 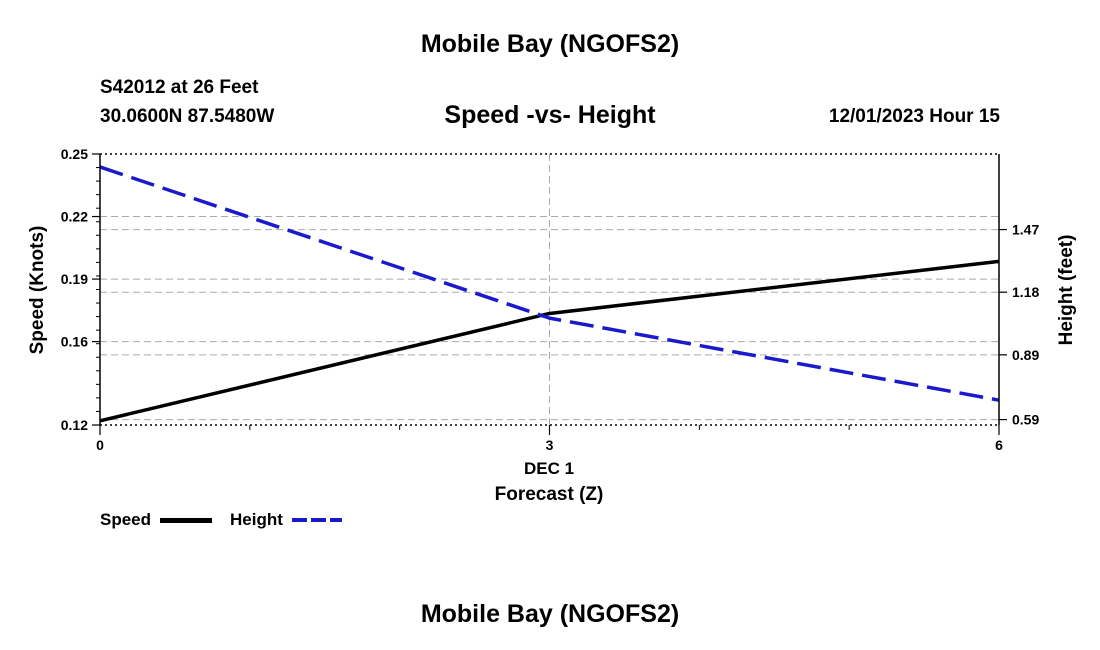 What do you see at coordinates (1025, 292) in the screenshot?
I see `y-right-tick-label: 1.18` at bounding box center [1025, 292].